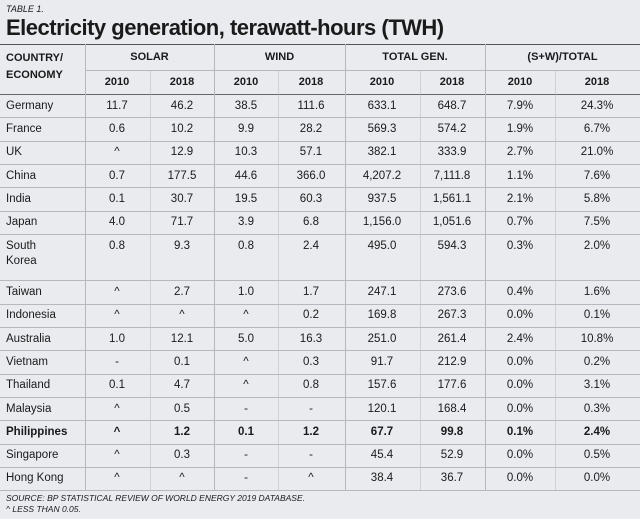  Describe the element at coordinates (520, 292) in the screenshot. I see `cell: 0.4%` at that location.